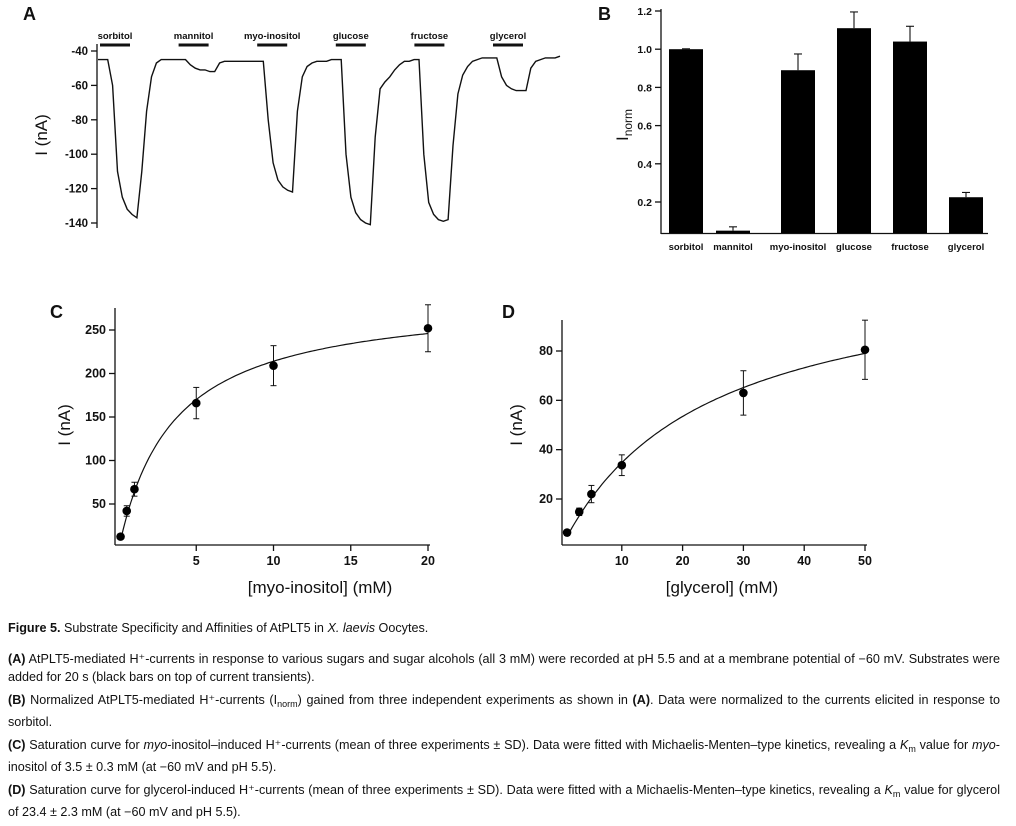 This screenshot has width=1016, height=826. What do you see at coordinates (95, 417) in the screenshot?
I see `panel-c-ytick-label: 150` at bounding box center [95, 417].